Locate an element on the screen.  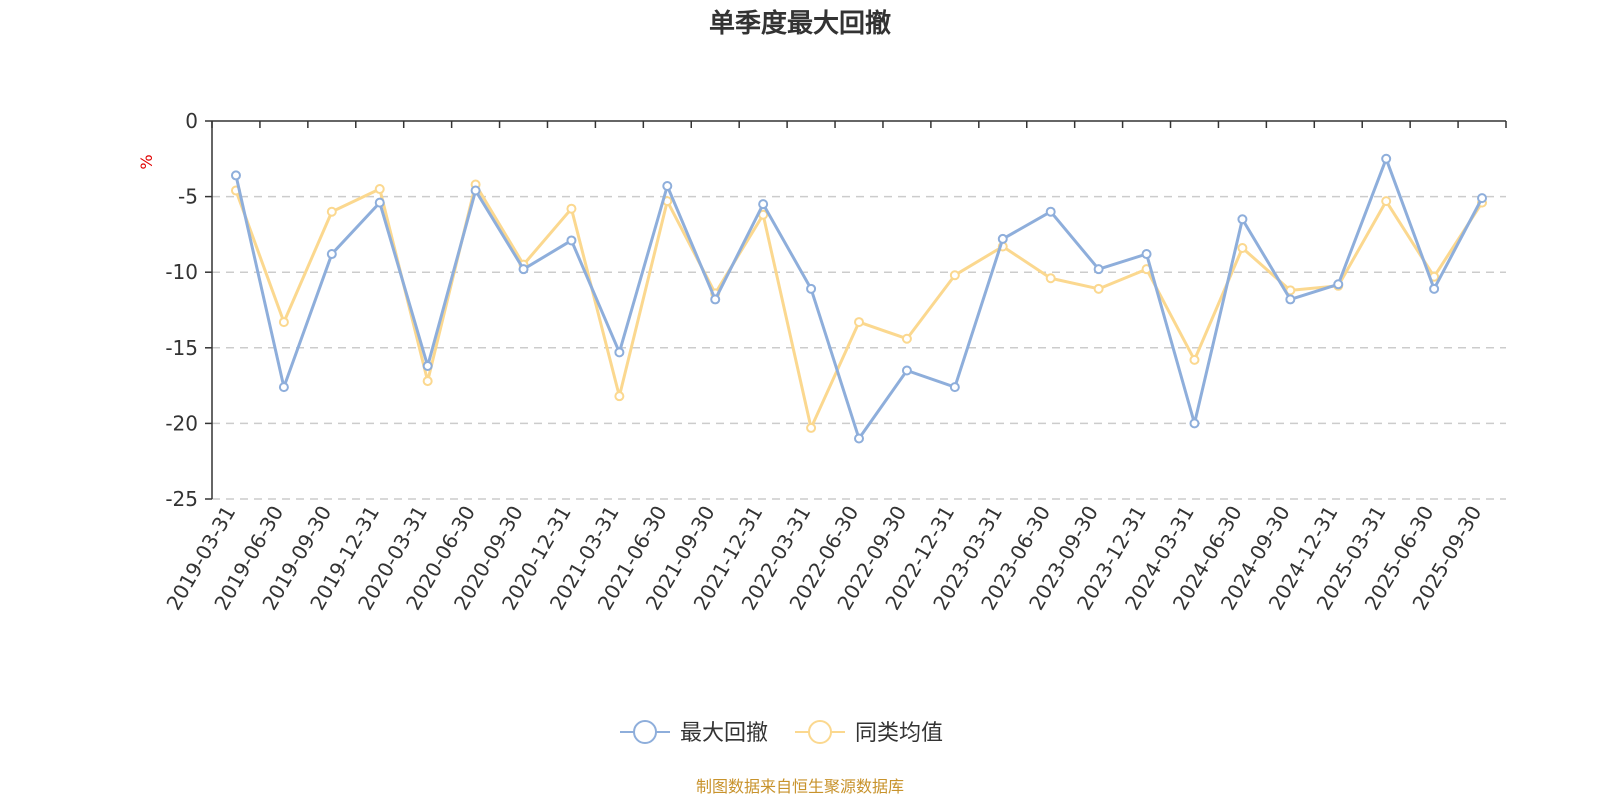
legend: 最大回撤 同类均值 is located at coordinates (781, 733).